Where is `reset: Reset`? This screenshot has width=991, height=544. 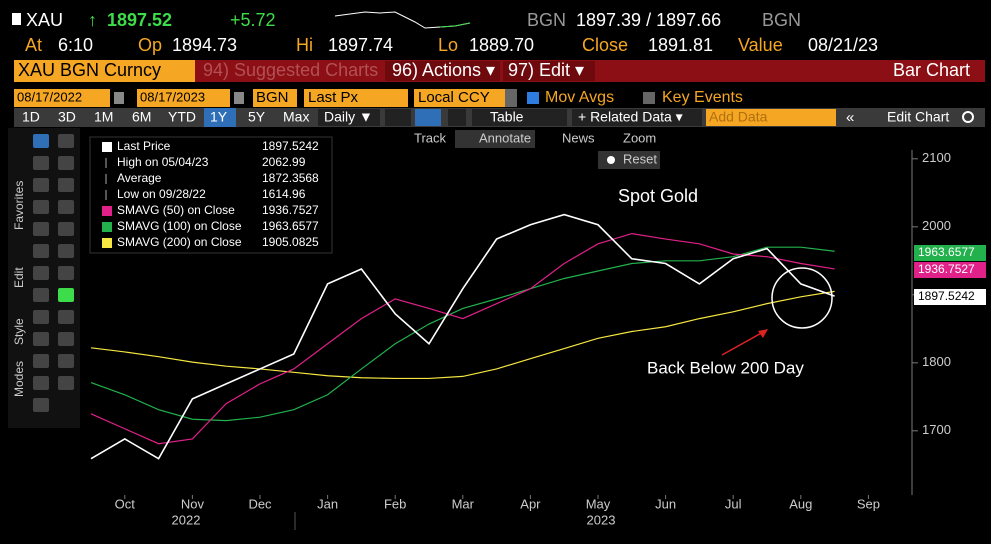 reset: Reset is located at coordinates (640, 158).